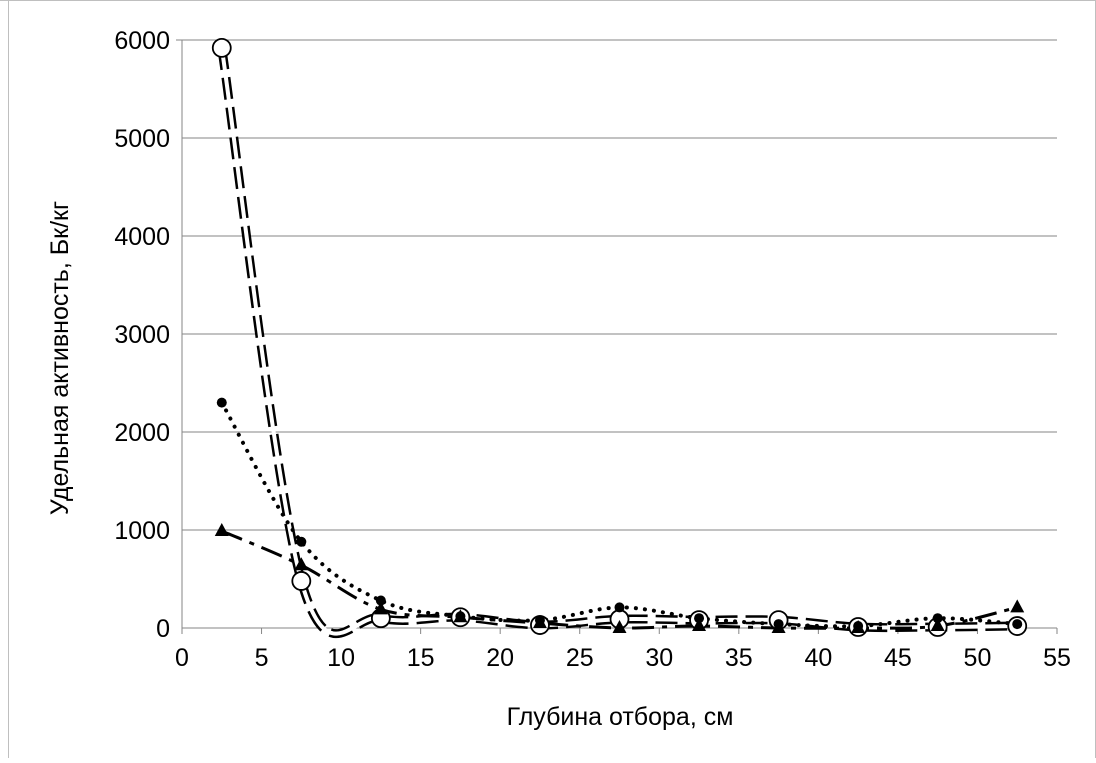 The width and height of the screenshot is (1096, 763). Describe the element at coordinates (978, 658) in the screenshot. I see `x-tick-label: 50` at that location.